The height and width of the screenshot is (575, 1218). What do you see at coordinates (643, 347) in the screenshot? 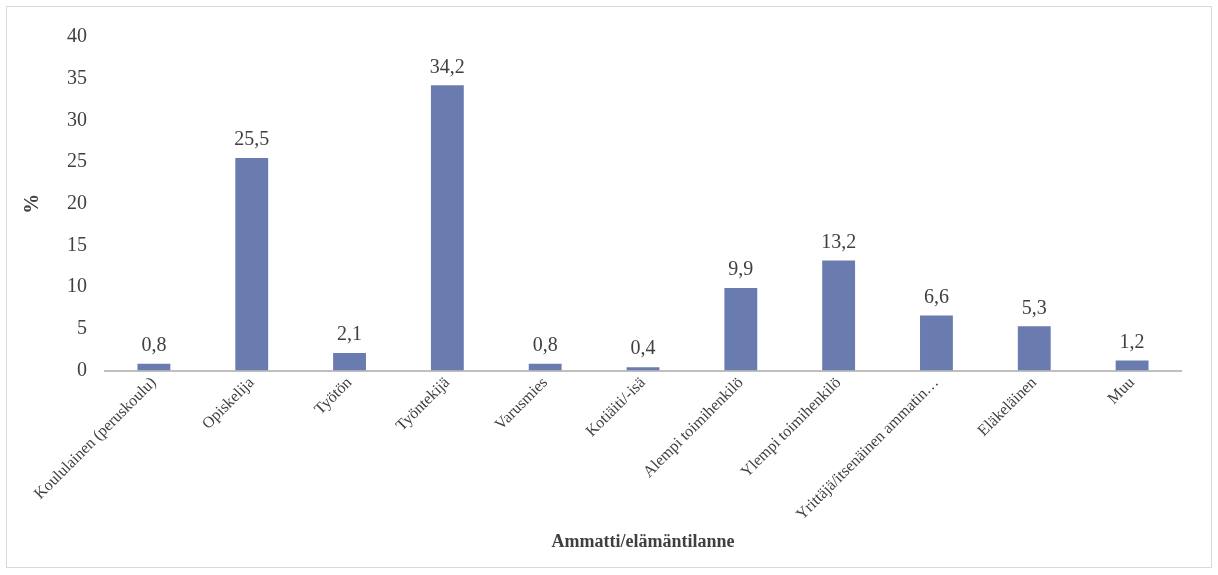
I see `data-label: 0,4` at bounding box center [643, 347].